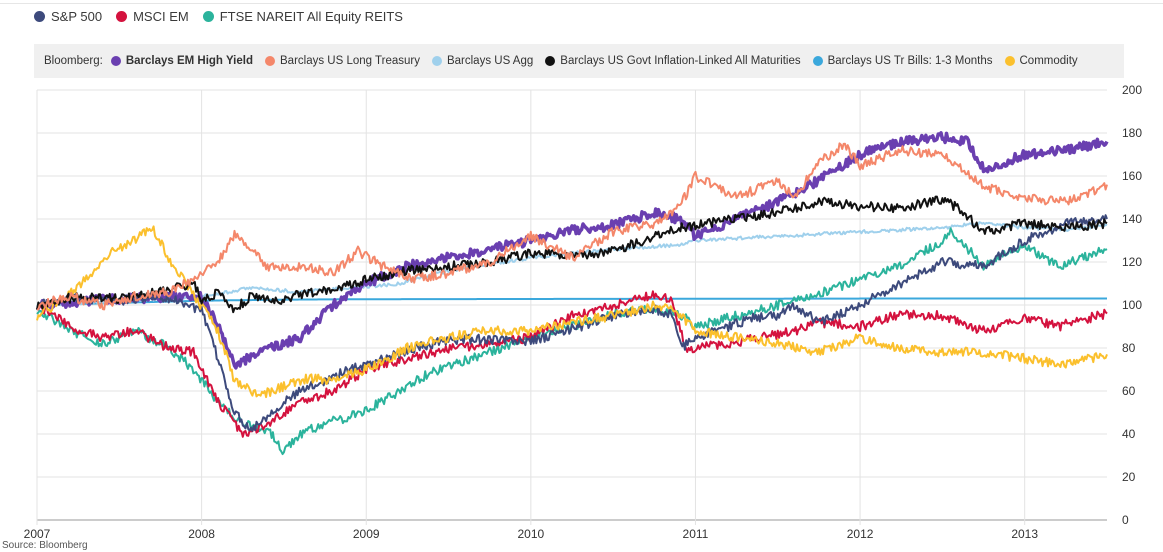 Image resolution: width=1163 pixels, height=552 pixels. Describe the element at coordinates (1129, 348) in the screenshot. I see `y-tick-label: 80` at that location.